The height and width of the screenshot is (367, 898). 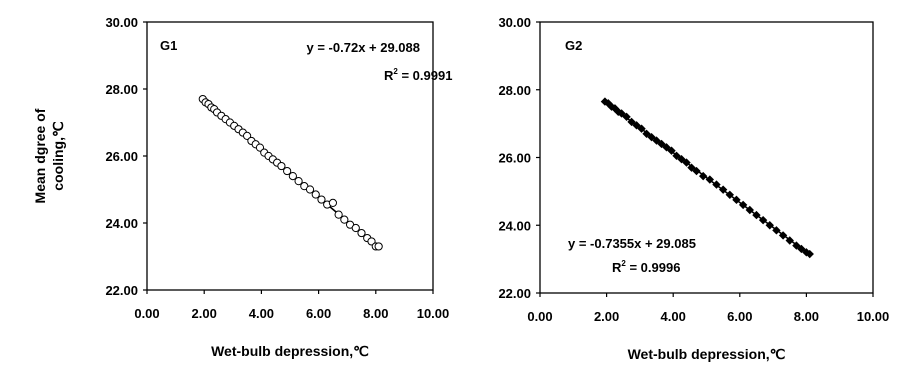 I want to click on panel-label: G2, so click(x=573, y=45).